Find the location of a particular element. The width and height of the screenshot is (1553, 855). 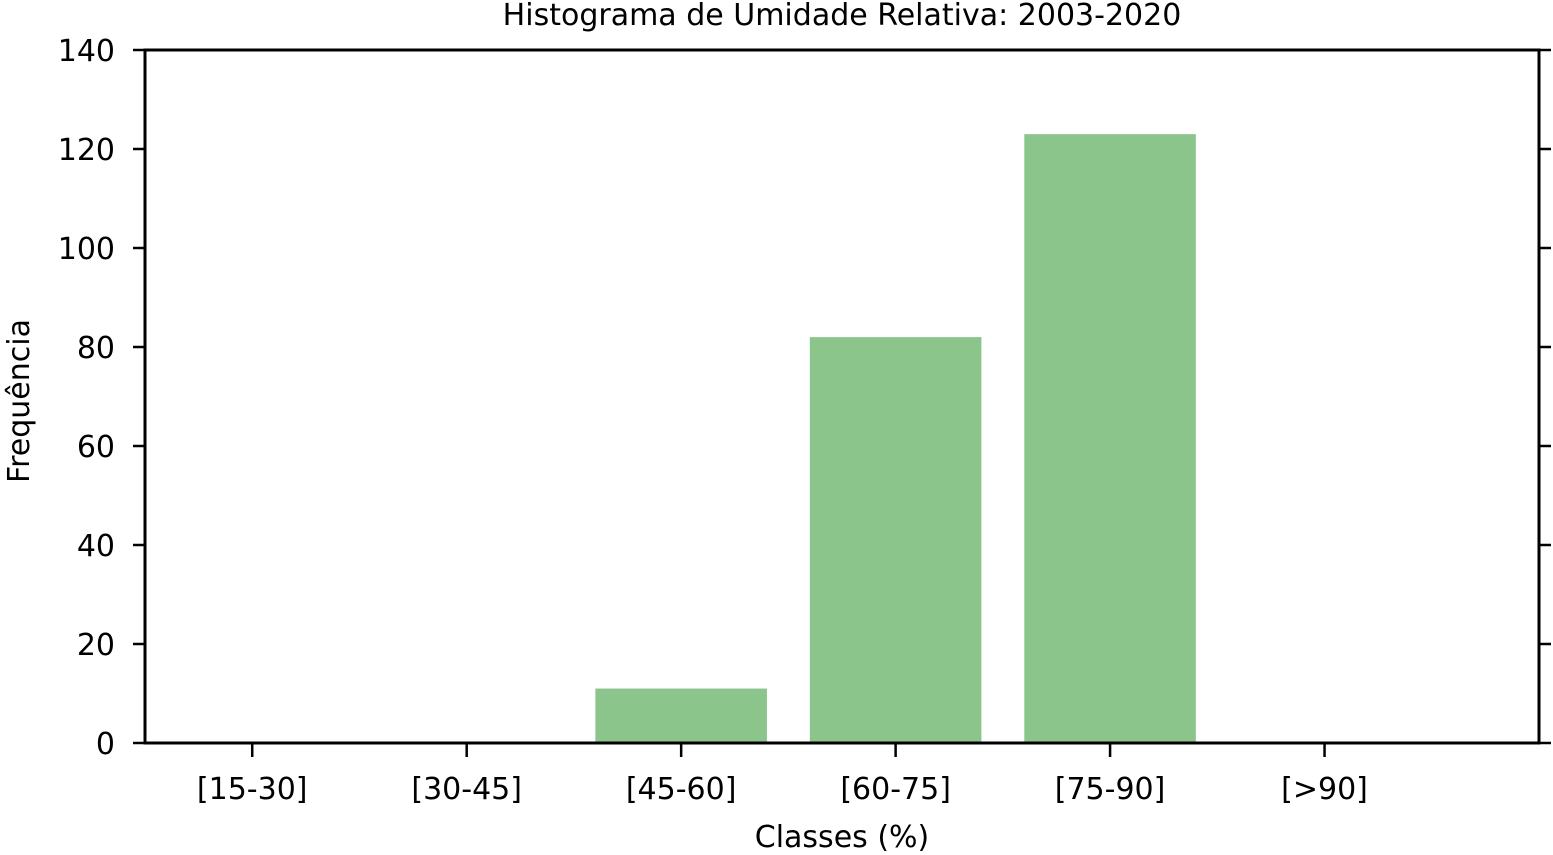

x-axis-ticks: [15-30] [30-45] [45-60] [60-75] [75-90] [>90] is located at coordinates (782, 775).